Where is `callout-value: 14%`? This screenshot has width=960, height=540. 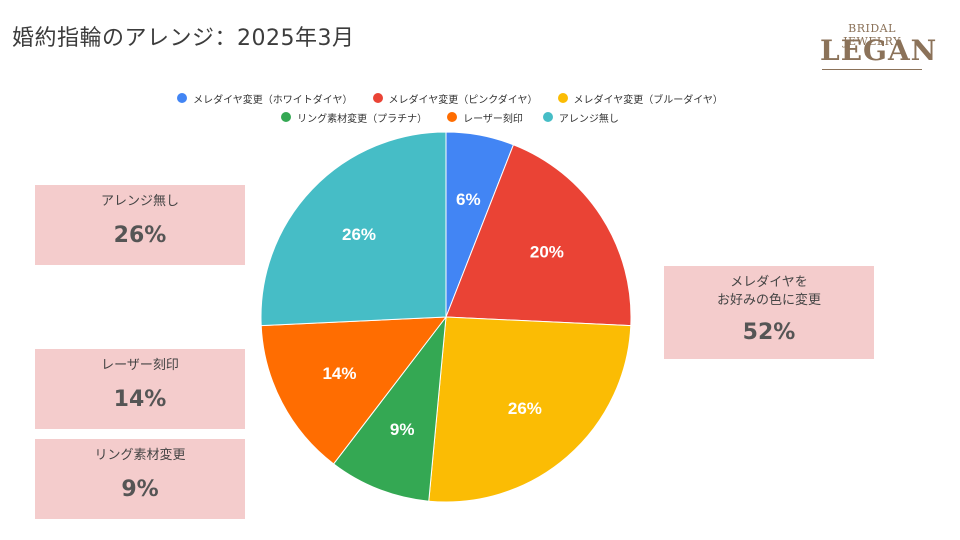 callout-value: 14% is located at coordinates (140, 399).